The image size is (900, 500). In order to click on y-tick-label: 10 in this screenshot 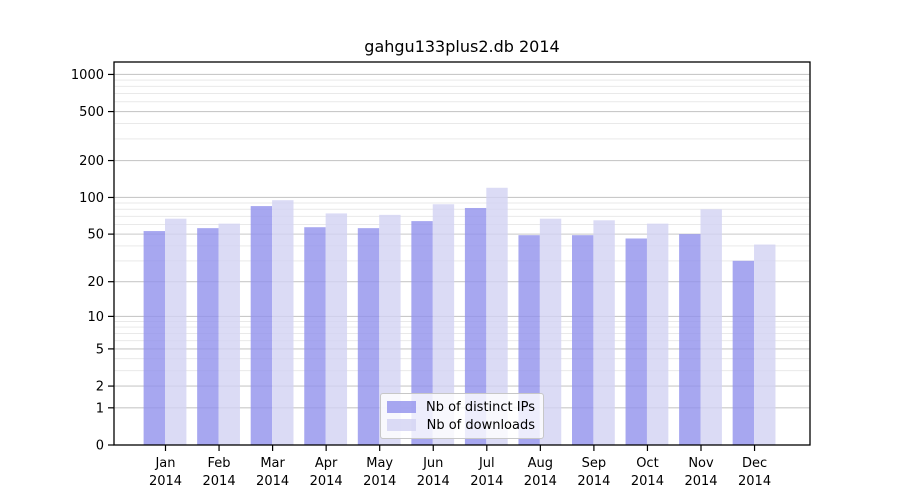, I will do `click(95, 317)`.